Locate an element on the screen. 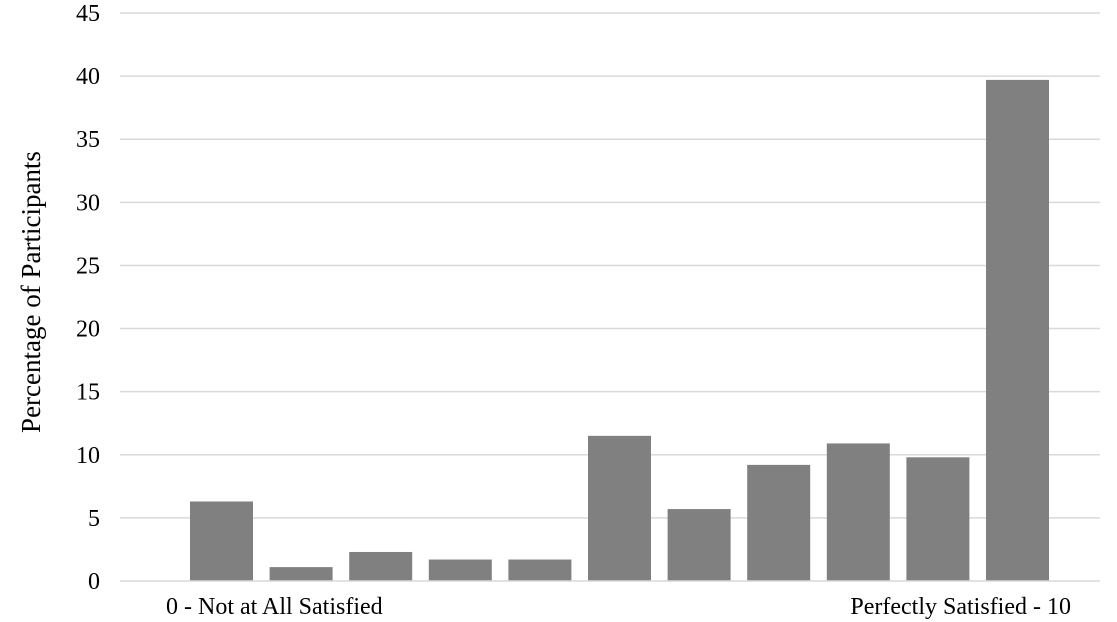 The image size is (1117, 622). y-tick-label: 0 is located at coordinates (94, 582).